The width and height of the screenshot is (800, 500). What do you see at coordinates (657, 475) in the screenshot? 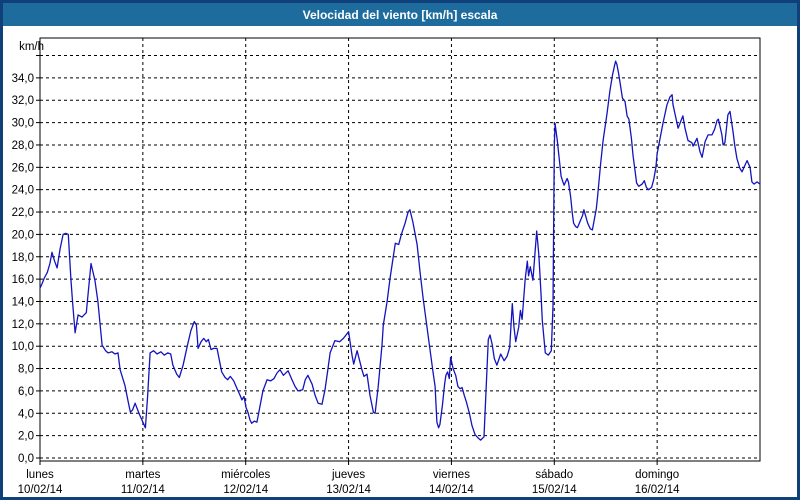
I see `x-axis-day-label: domingo` at bounding box center [657, 475].